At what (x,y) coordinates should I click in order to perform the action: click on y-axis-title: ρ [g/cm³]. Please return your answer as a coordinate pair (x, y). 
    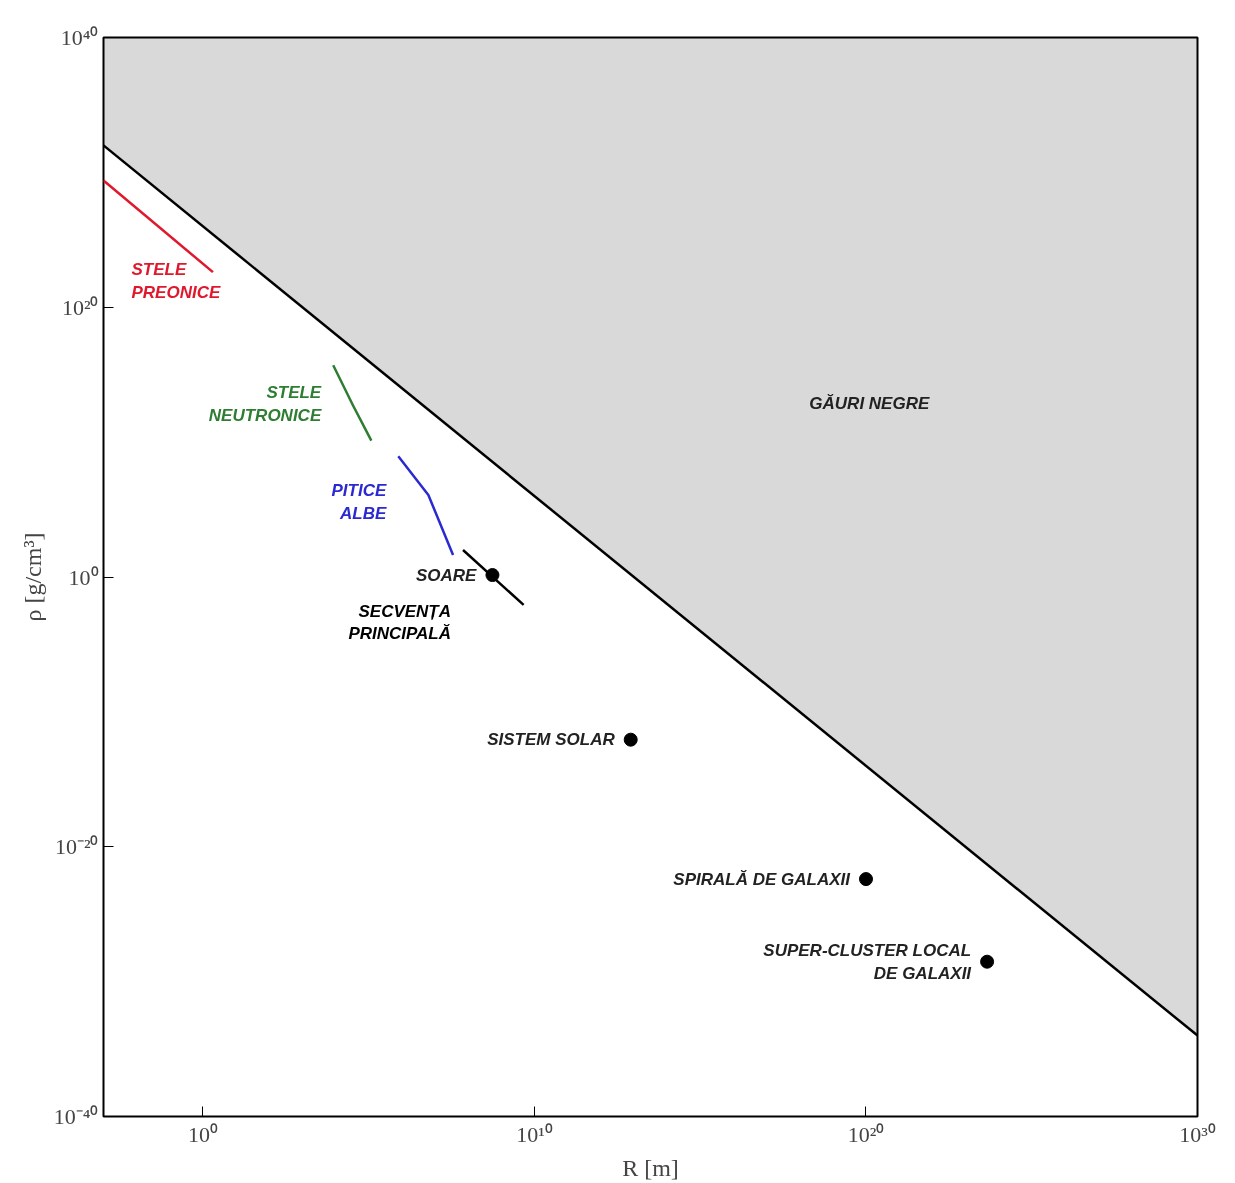
    Looking at the image, I should click on (32, 577).